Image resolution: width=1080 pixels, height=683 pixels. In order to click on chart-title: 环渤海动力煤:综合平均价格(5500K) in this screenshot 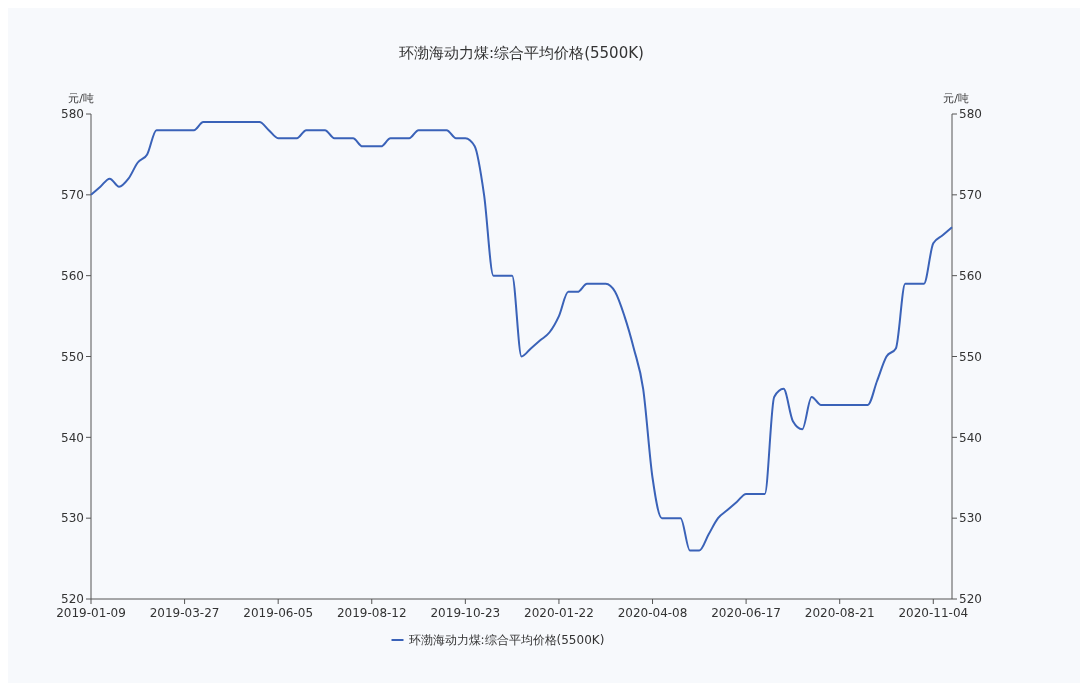, I will do `click(521, 53)`.